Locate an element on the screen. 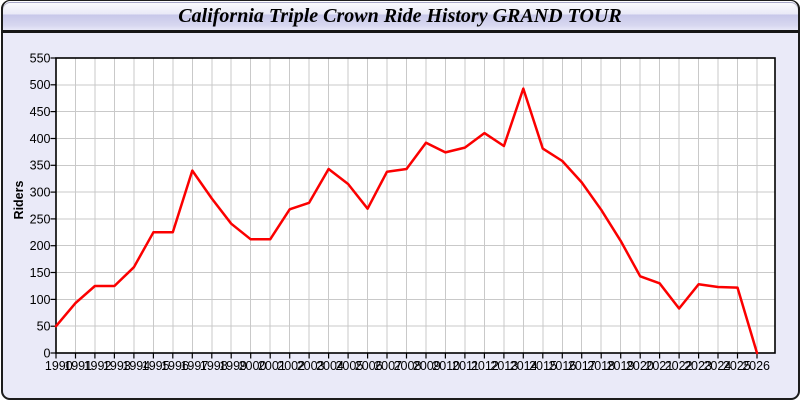  svg-text: 2022 is located at coordinates (679, 366).